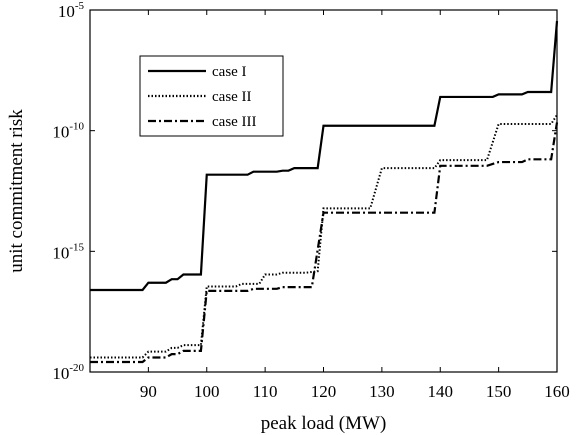 The height and width of the screenshot is (435, 578). Describe the element at coordinates (234, 122) in the screenshot. I see `legend-label-3: case III` at that location.